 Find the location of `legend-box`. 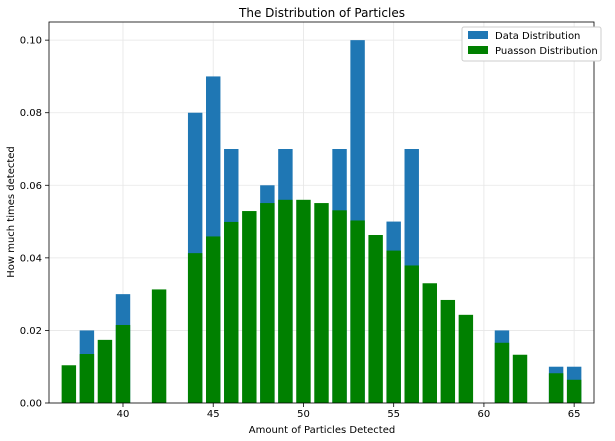

legend-box is located at coordinates (531, 44).